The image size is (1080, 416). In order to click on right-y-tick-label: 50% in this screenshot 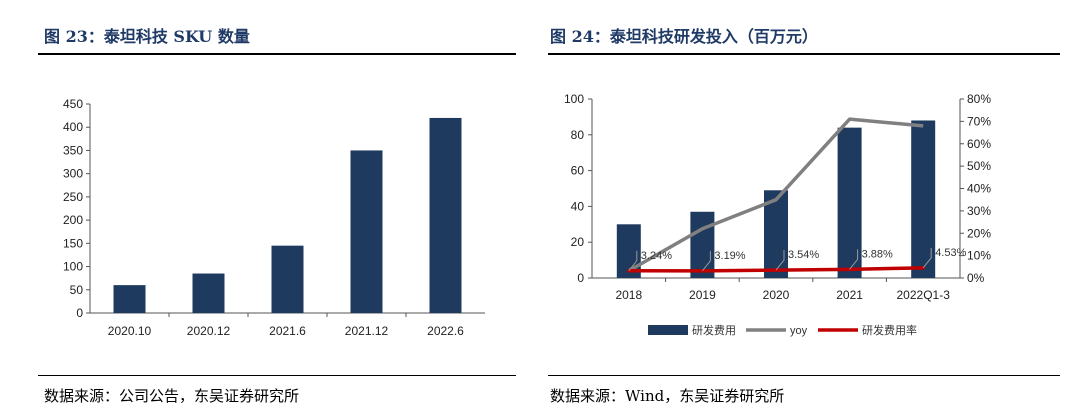, I will do `click(979, 166)`.